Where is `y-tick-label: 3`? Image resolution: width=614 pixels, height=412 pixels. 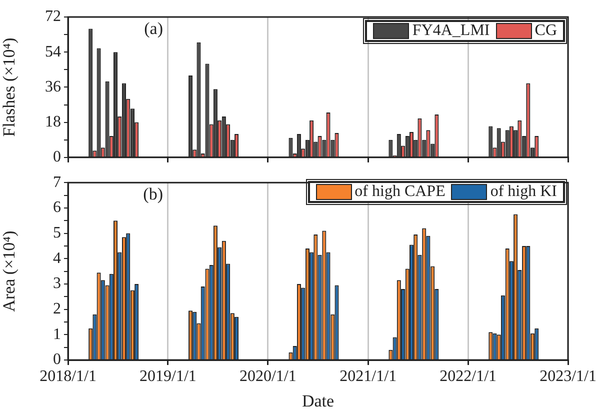 y-tick-label: 3 is located at coordinates (57, 283).